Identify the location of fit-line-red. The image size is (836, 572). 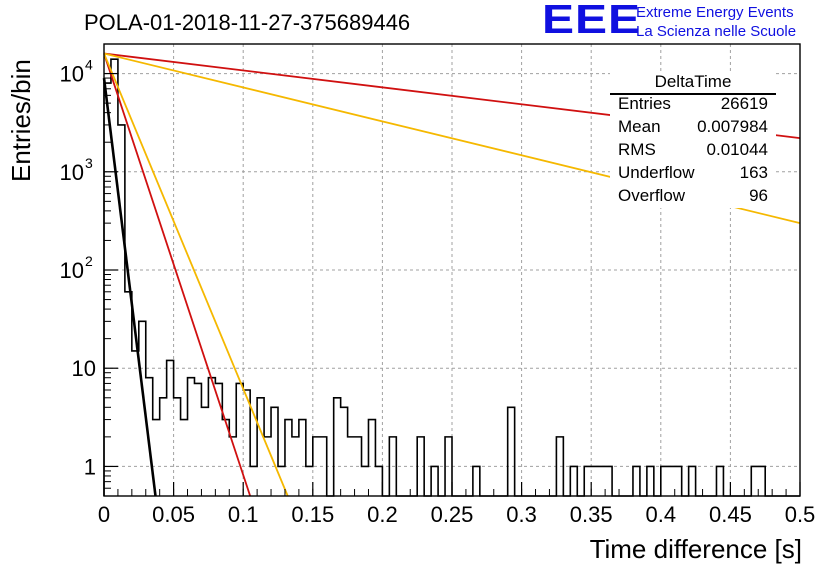
(177, 275).